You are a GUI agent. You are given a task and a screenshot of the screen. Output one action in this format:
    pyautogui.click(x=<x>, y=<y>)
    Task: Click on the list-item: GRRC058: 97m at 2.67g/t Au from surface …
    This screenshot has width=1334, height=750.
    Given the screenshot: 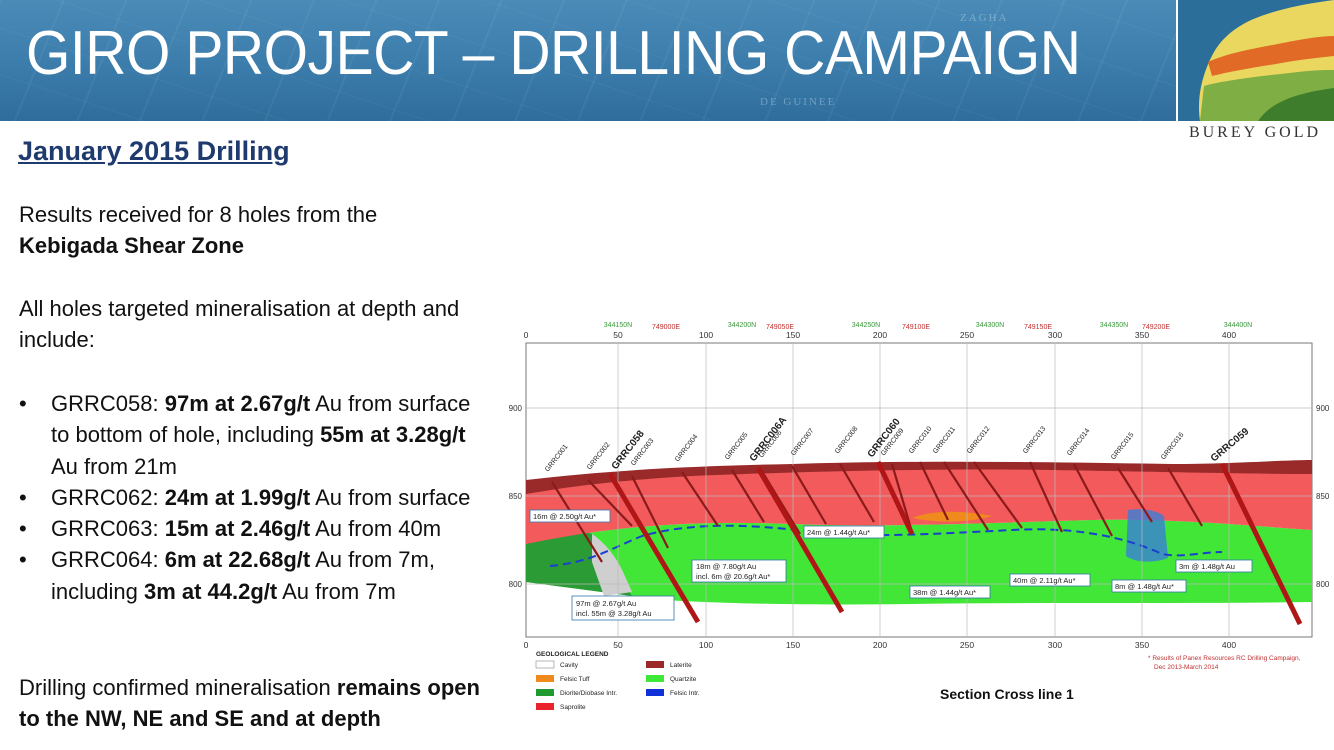 What is the action you would take?
    pyautogui.click(x=254, y=435)
    